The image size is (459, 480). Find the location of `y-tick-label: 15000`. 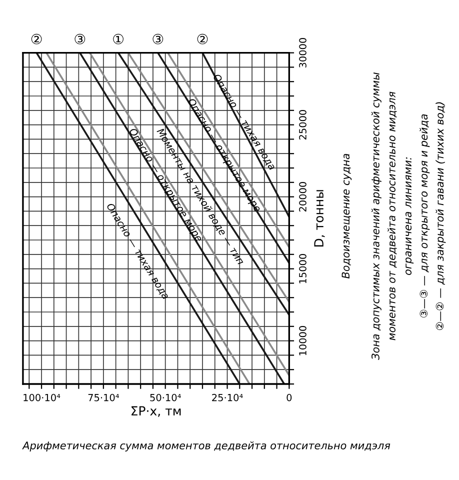

y-tick-label: 15000 is located at coordinates (302, 269).